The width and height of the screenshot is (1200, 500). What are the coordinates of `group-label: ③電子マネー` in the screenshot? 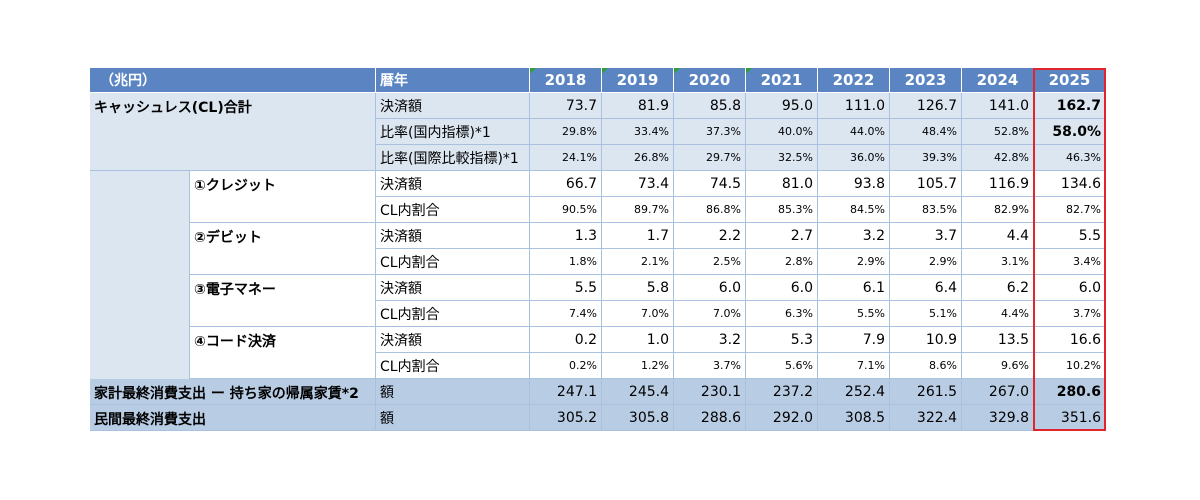 It's located at (283, 301).